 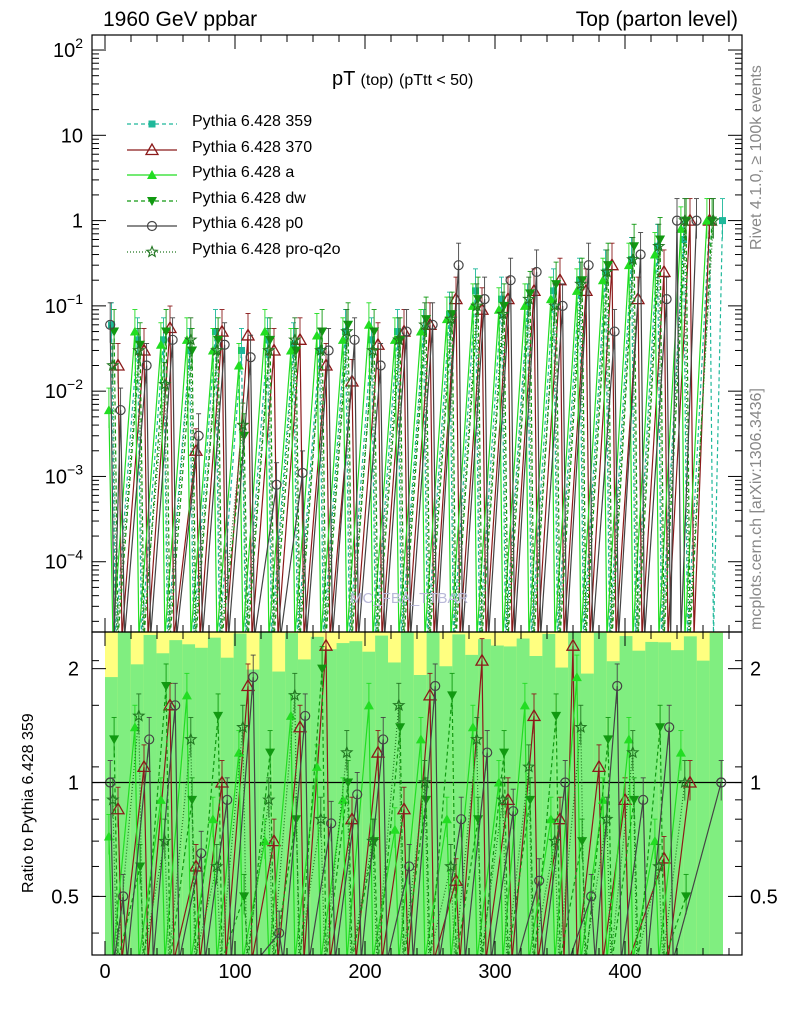 What do you see at coordinates (104, 972) in the screenshot?
I see `x-tick-label: 0` at bounding box center [104, 972].